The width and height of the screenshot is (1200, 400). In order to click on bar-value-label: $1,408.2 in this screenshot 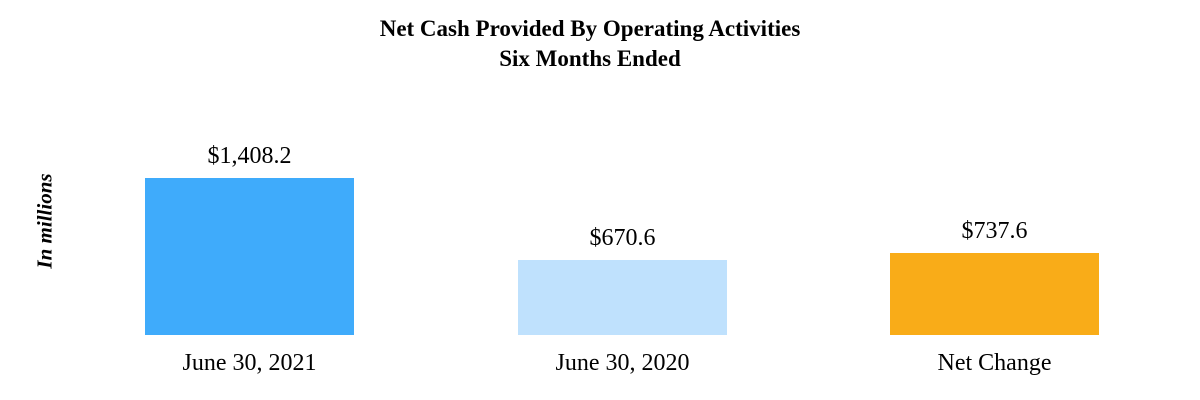, I will do `click(249, 156)`.